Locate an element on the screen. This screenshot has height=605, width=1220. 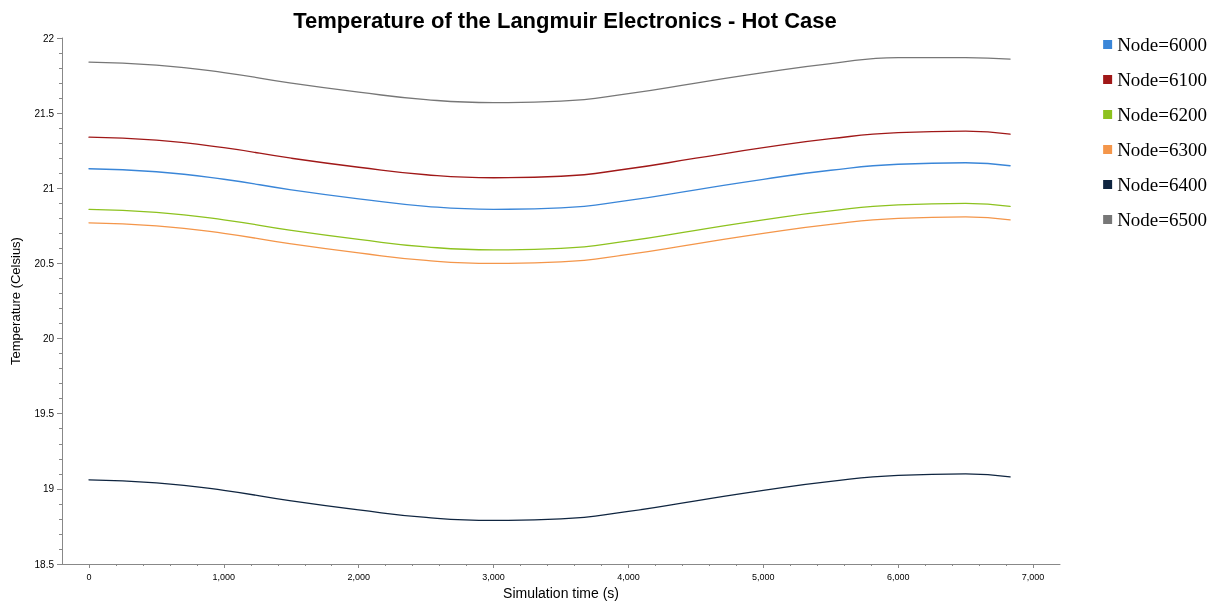
y-tick-label: 21.5 is located at coordinates (44, 113).